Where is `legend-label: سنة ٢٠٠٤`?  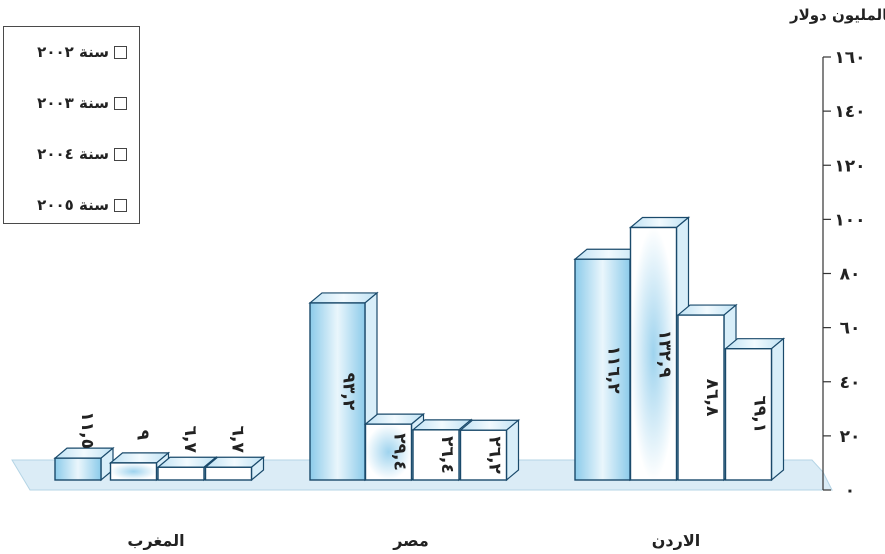
legend-label: سنة ٢٠٠٤ is located at coordinates (73, 154).